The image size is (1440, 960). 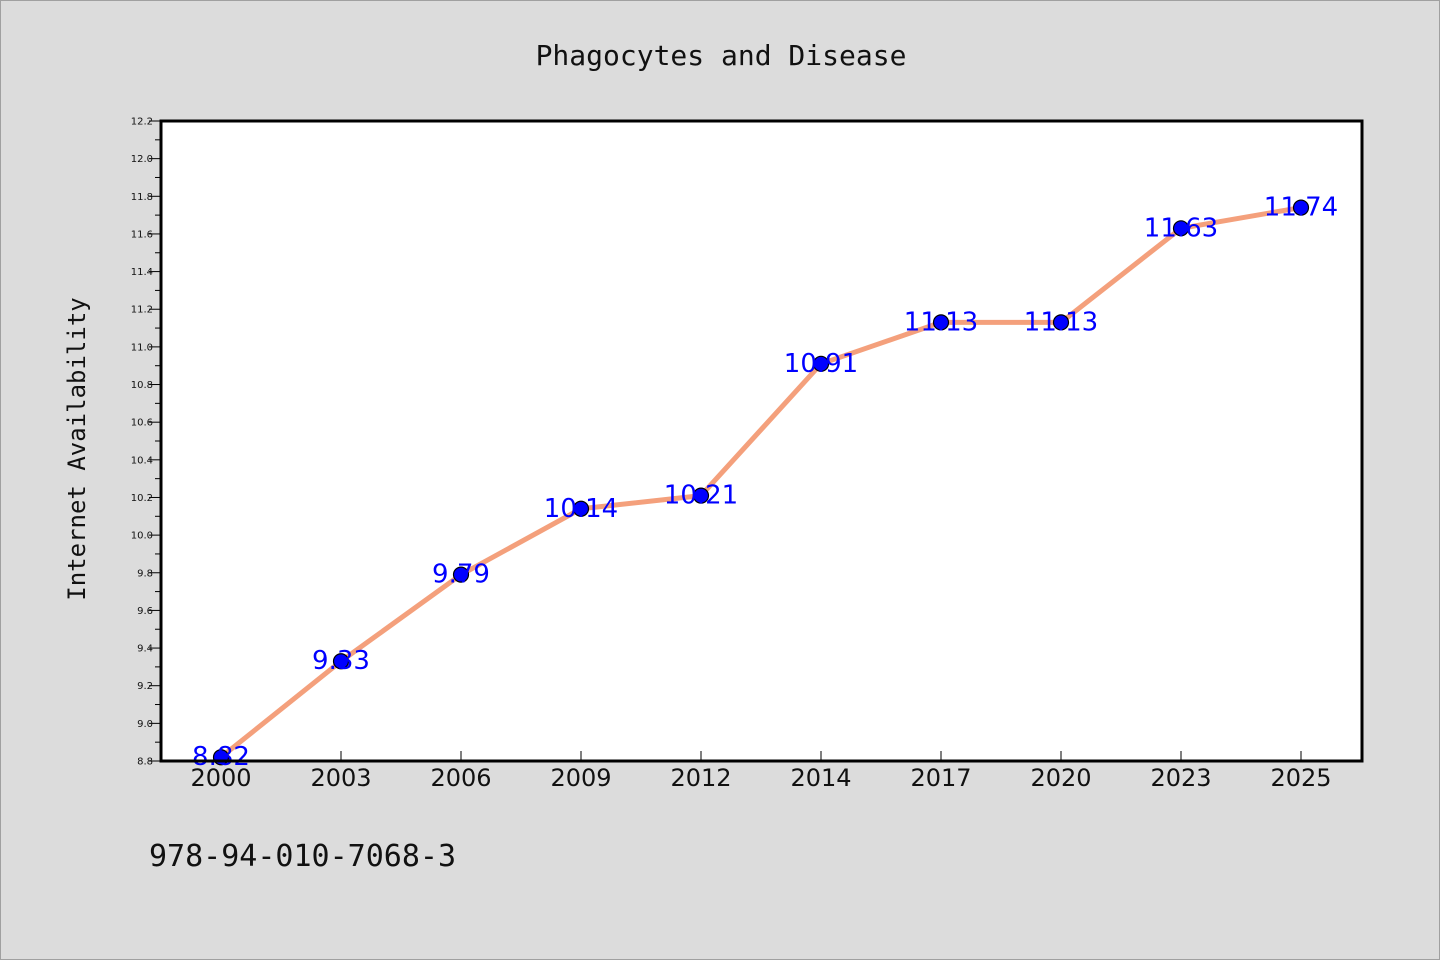 What do you see at coordinates (77, 448) in the screenshot?
I see `y-axis-label: Internet Availability` at bounding box center [77, 448].